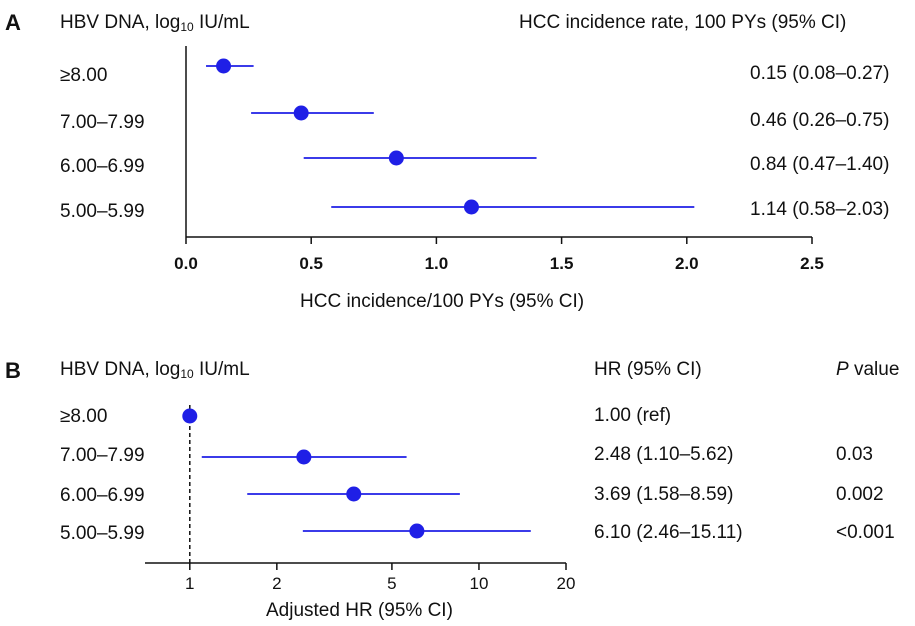  What do you see at coordinates (276, 583) in the screenshot?
I see `panel-b-x-tick-label: 2` at bounding box center [276, 583].